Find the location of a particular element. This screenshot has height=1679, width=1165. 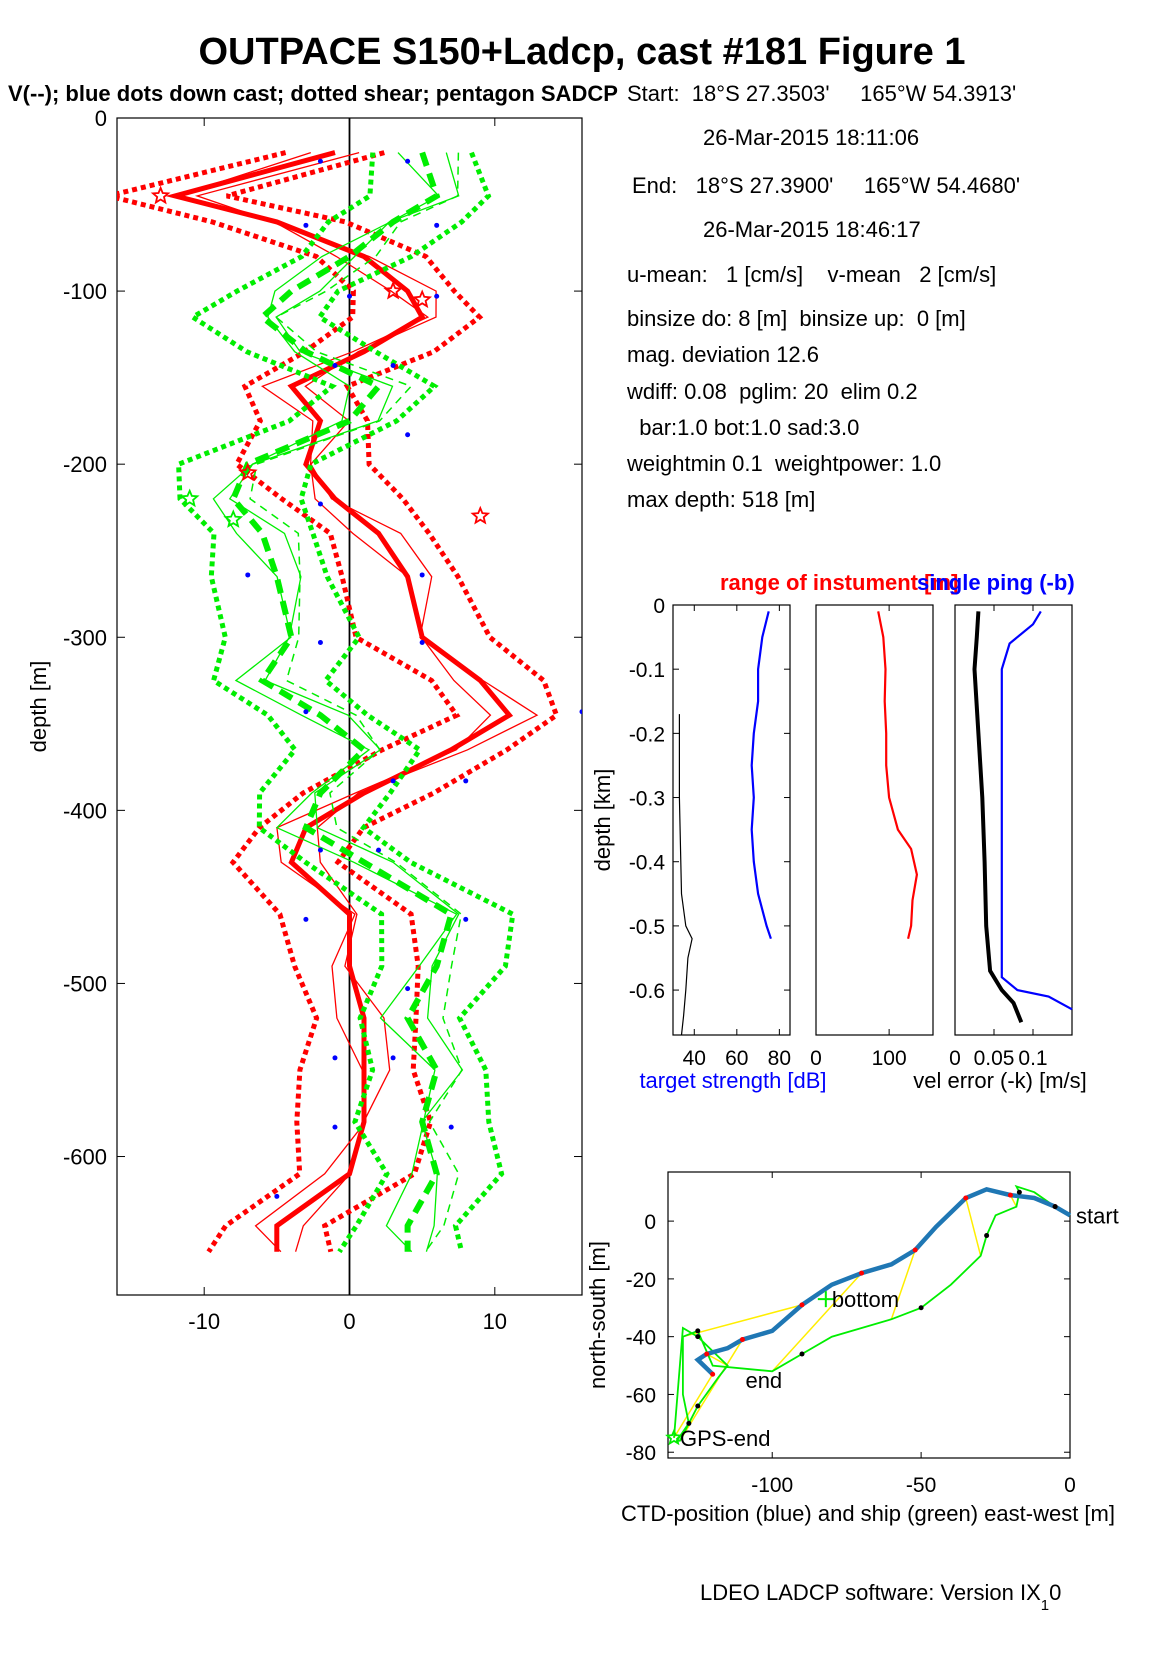

y-tick-label: -100 is located at coordinates (85, 291).